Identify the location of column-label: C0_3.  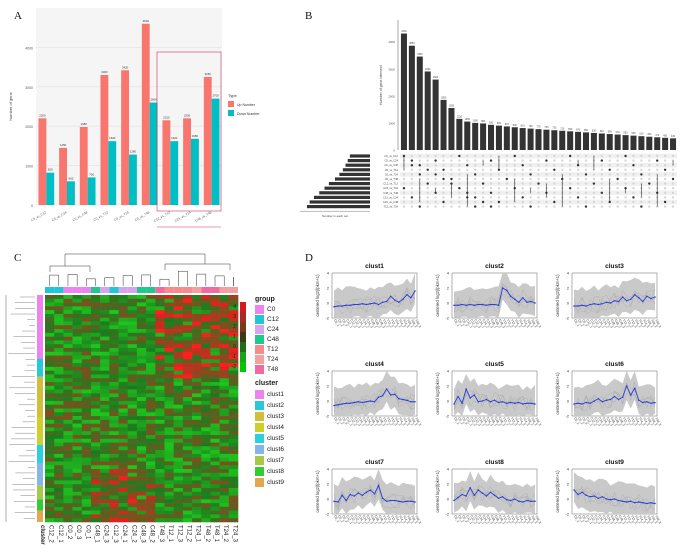
(78, 532).